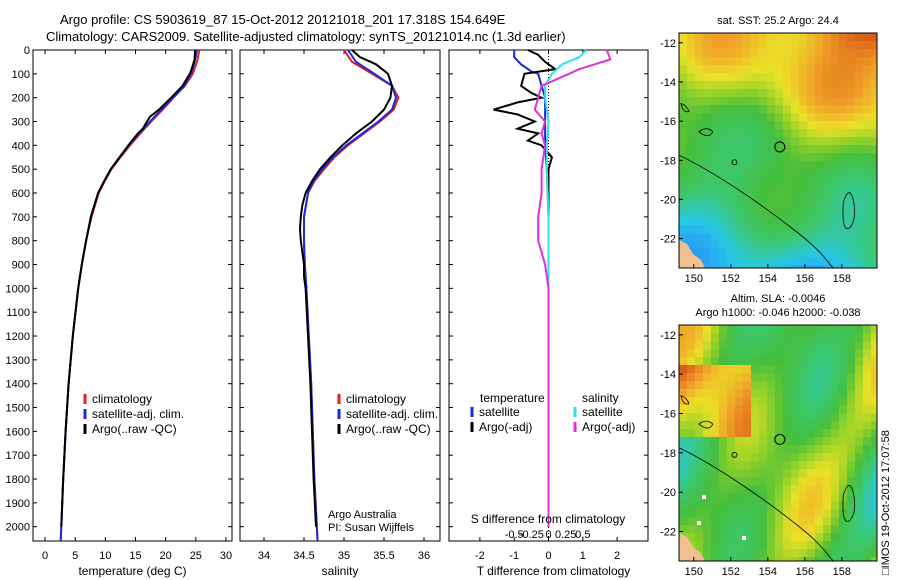 Image resolution: width=900 pixels, height=580 pixels. Describe the element at coordinates (135, 556) in the screenshot. I see `x-tick-label: 15` at that location.